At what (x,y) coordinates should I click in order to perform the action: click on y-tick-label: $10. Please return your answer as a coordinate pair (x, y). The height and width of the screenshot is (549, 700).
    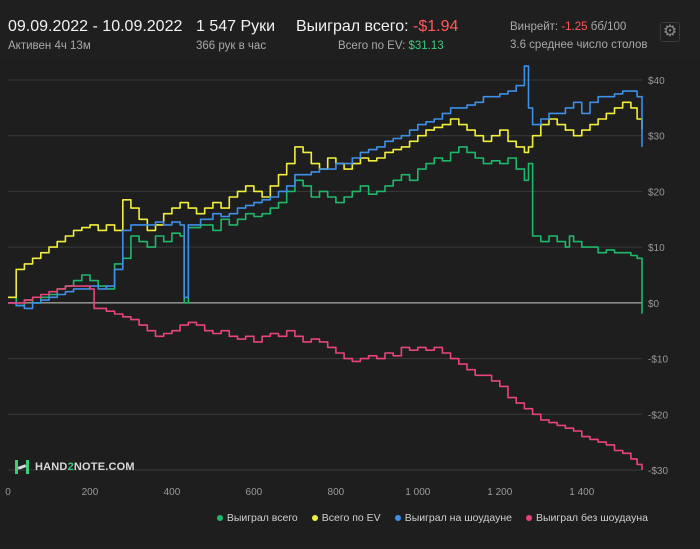
    Looking at the image, I should click on (656, 248).